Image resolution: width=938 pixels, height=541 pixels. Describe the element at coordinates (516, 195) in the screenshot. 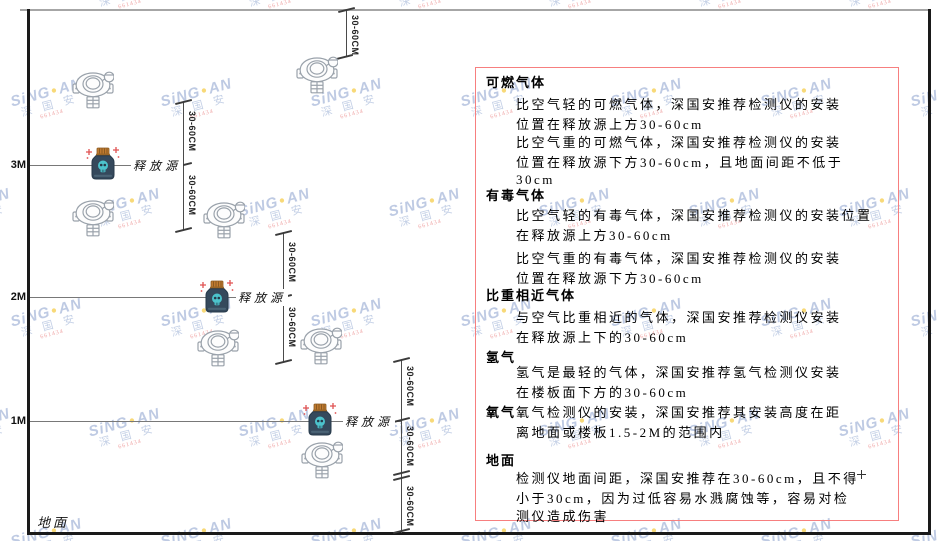

I see `section-heading-toxic: 有毒气体` at that location.